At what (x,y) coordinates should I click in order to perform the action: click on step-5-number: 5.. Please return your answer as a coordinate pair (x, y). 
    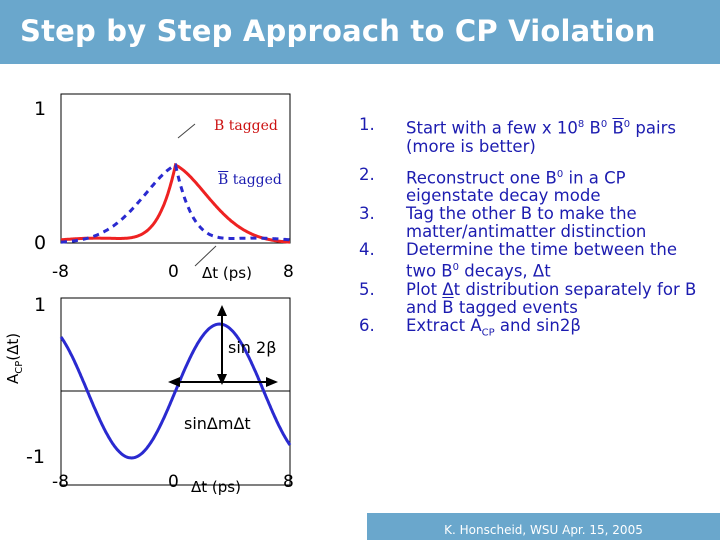
    Looking at the image, I should click on (367, 289).